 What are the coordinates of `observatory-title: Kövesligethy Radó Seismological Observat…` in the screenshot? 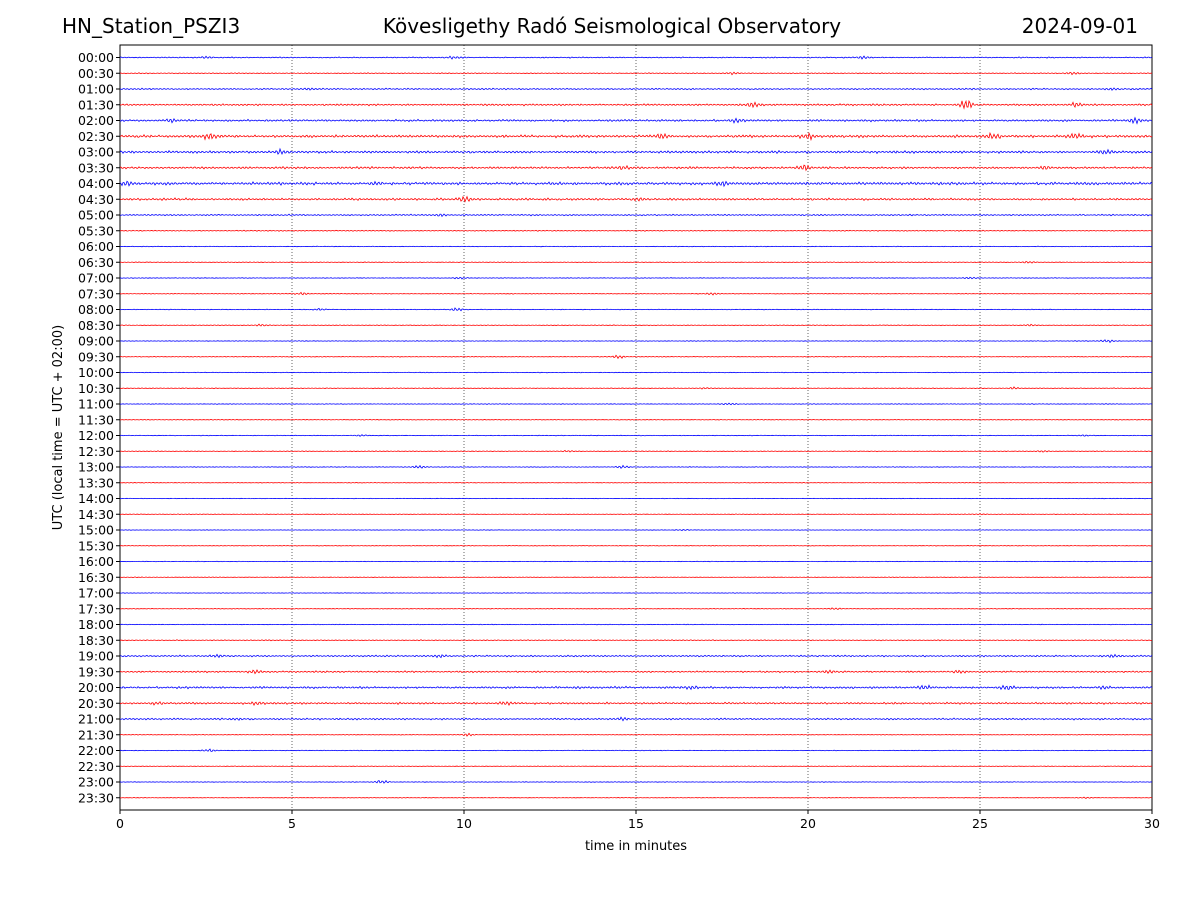 It's located at (612, 26).